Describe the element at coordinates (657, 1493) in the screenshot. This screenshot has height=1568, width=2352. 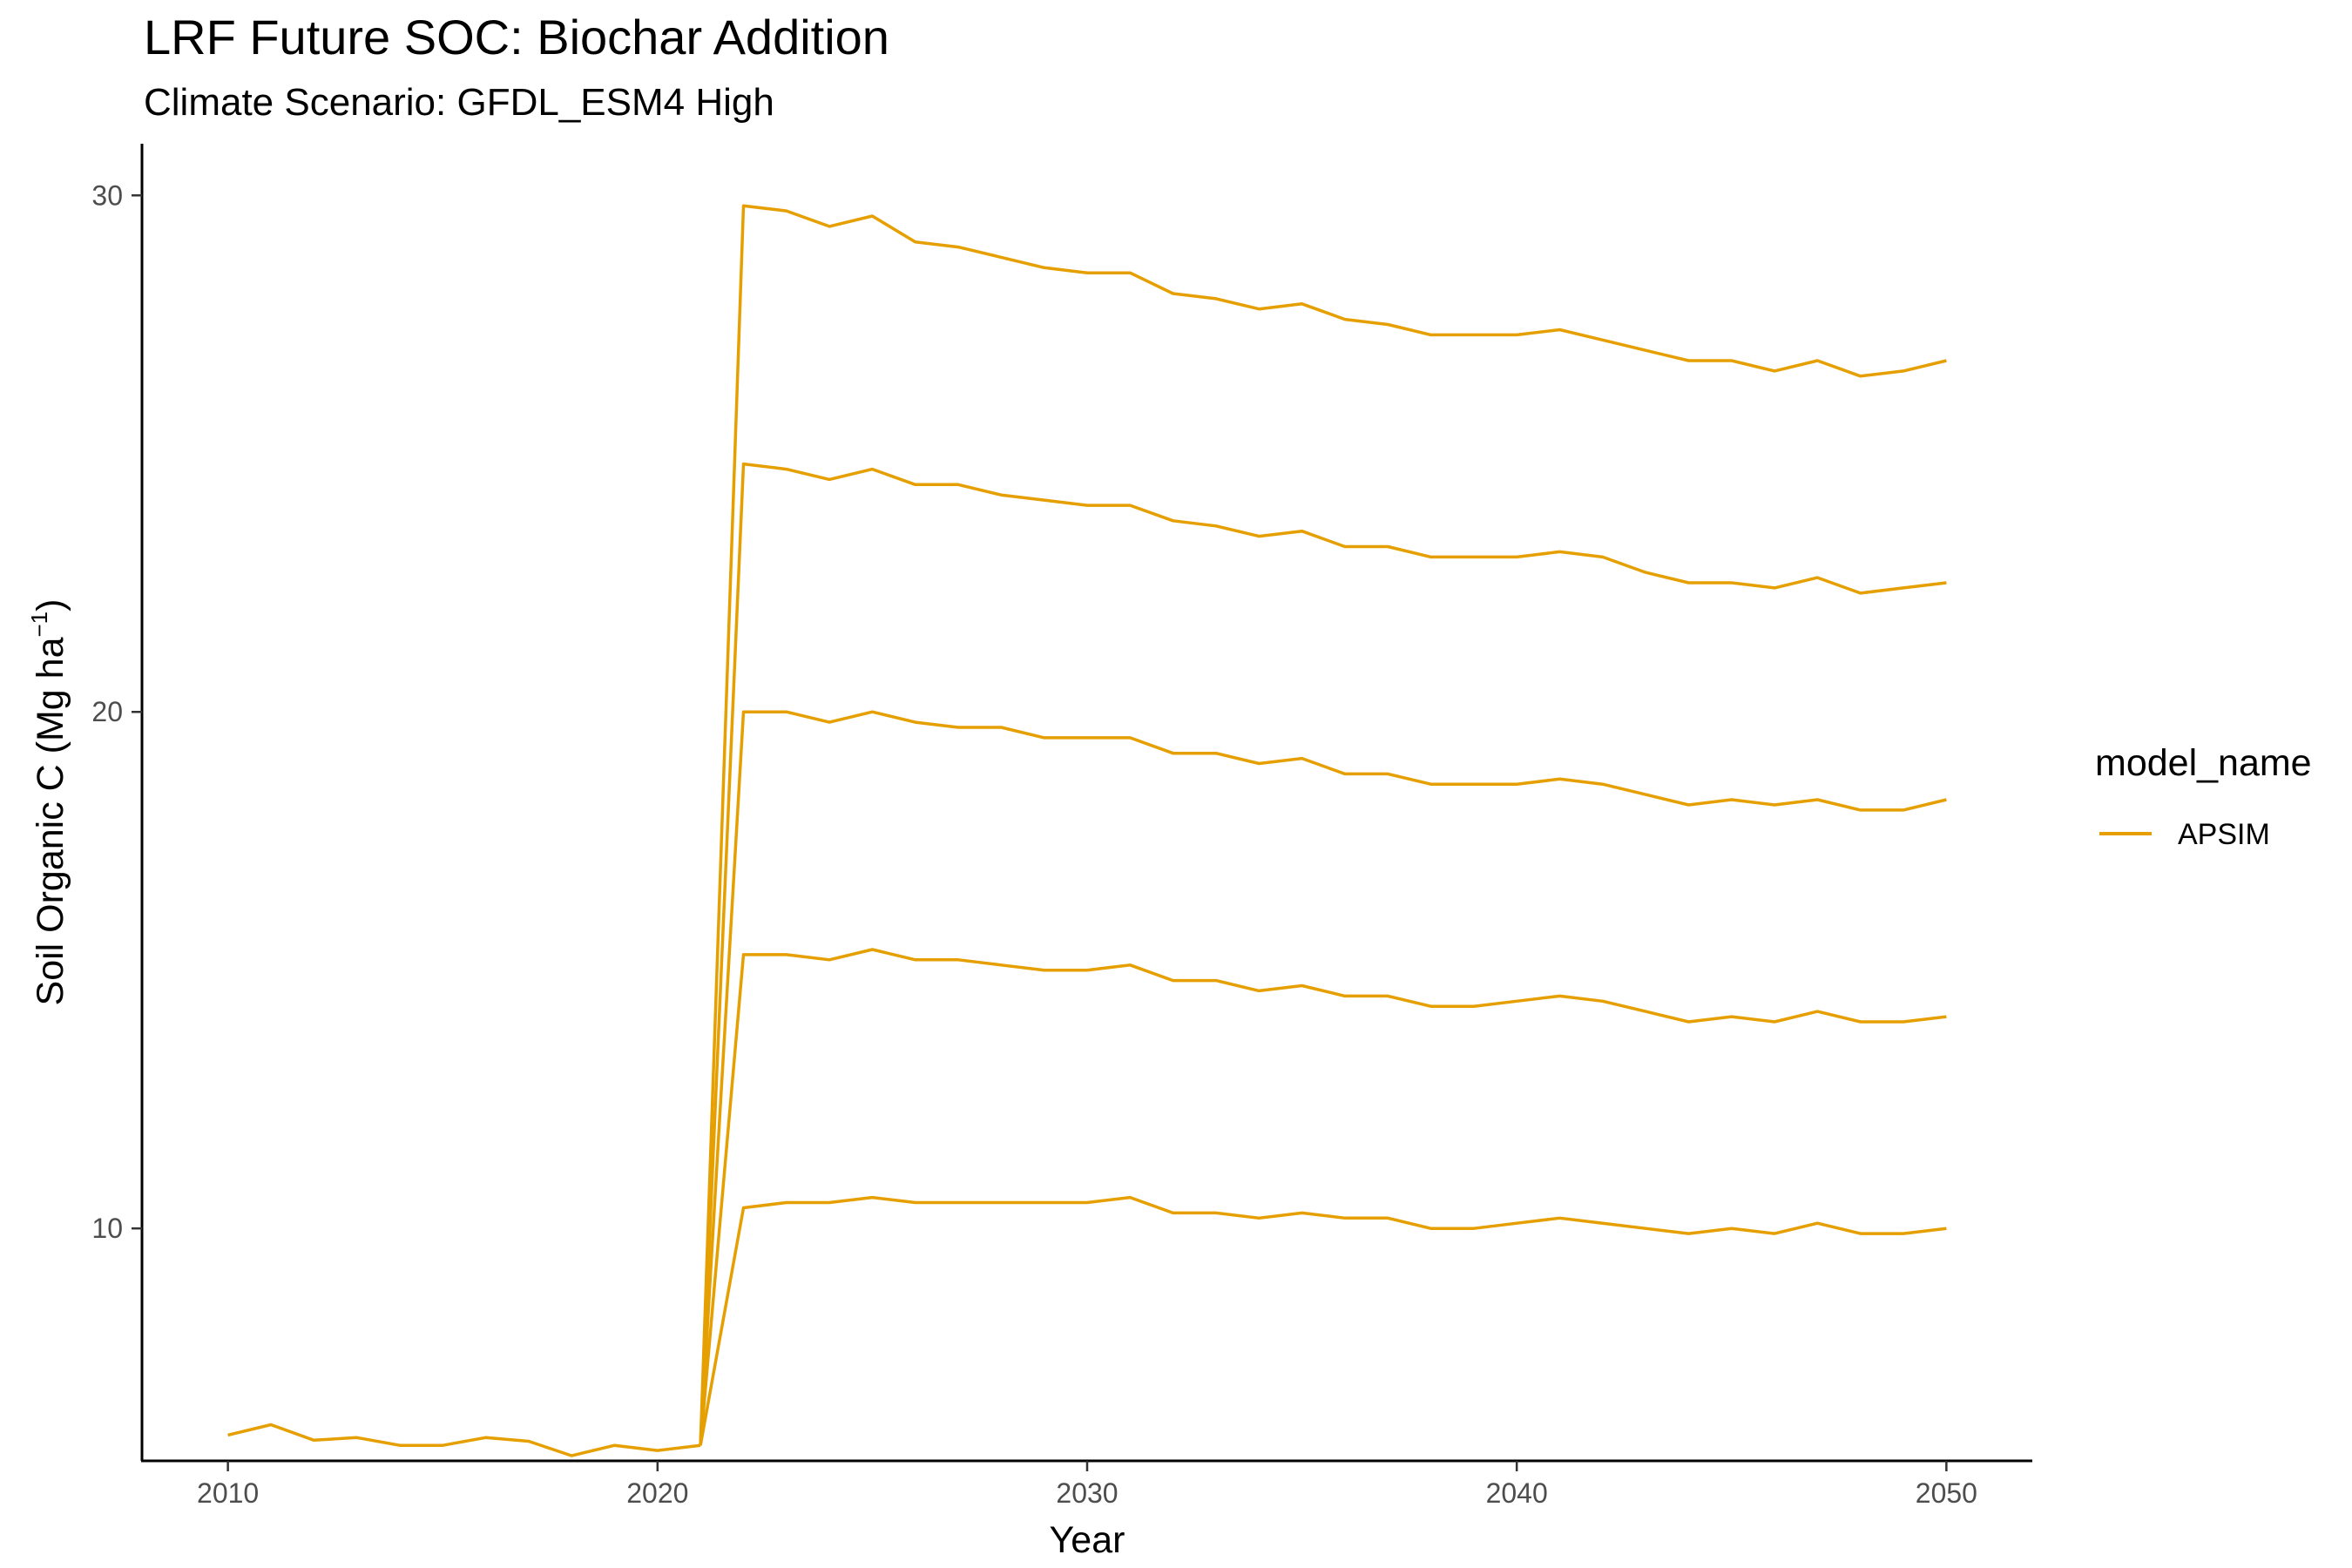
I see `x-tick-label: 2020` at that location.